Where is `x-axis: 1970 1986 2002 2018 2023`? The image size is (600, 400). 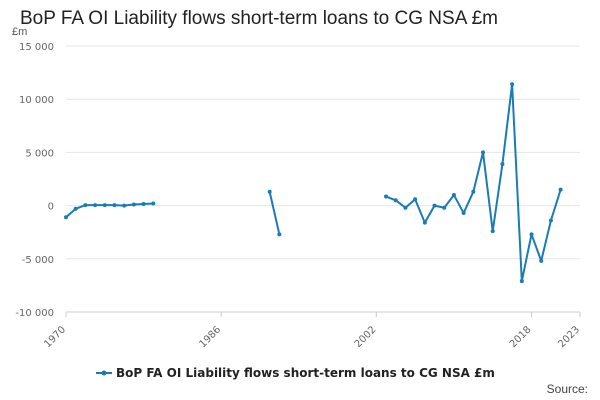 x-axis: 1970 1986 2002 2018 2023 is located at coordinates (312, 330).